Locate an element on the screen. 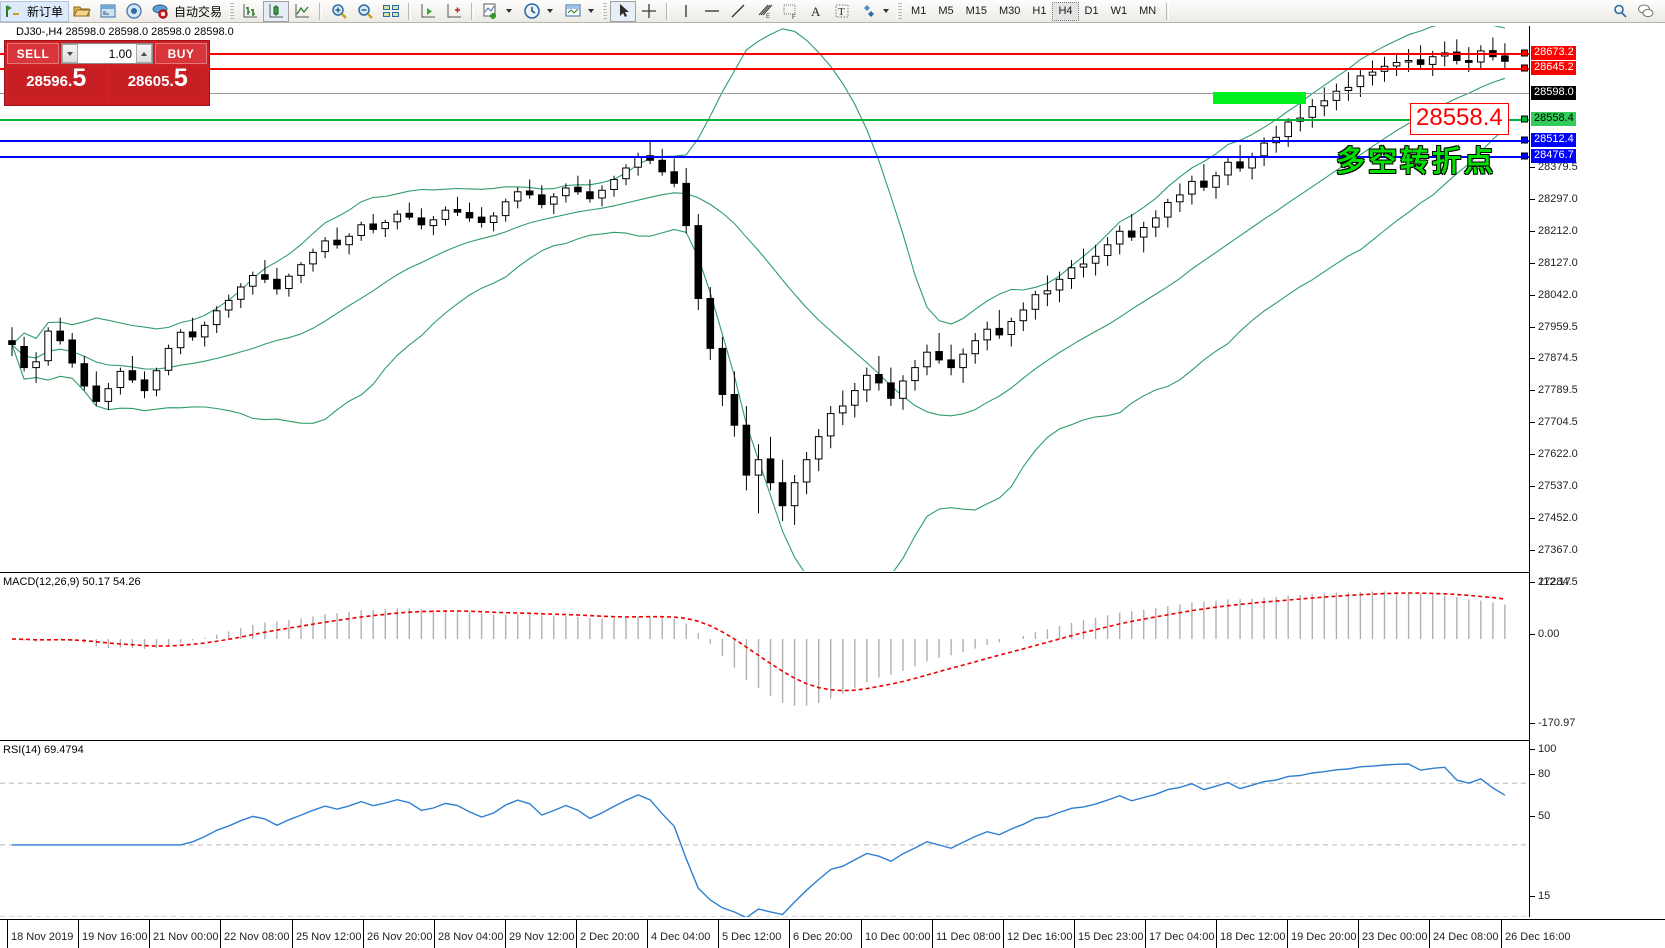 Image resolution: width=1665 pixels, height=948 pixels. timeframe-m30: M30 is located at coordinates (1010, 11).